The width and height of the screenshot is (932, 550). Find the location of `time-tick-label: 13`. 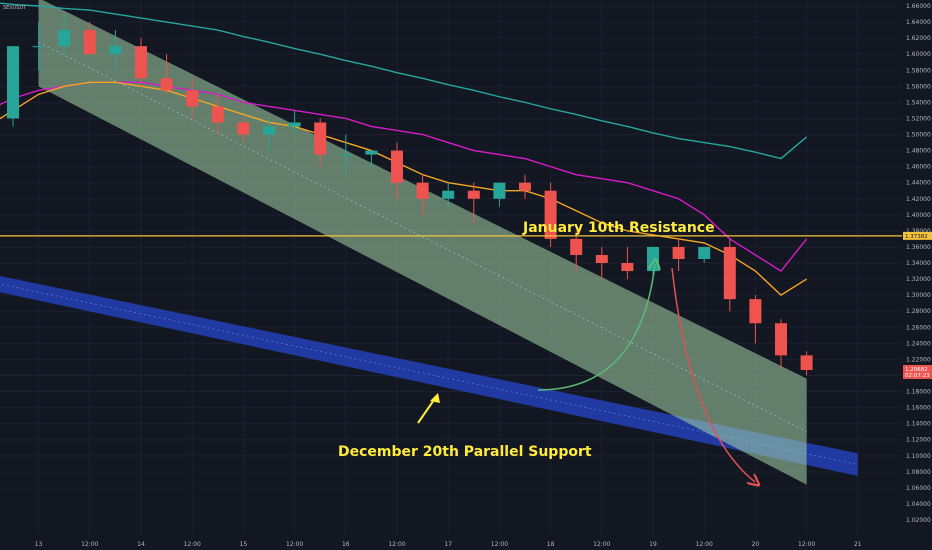

time-tick-label: 13 is located at coordinates (39, 544).